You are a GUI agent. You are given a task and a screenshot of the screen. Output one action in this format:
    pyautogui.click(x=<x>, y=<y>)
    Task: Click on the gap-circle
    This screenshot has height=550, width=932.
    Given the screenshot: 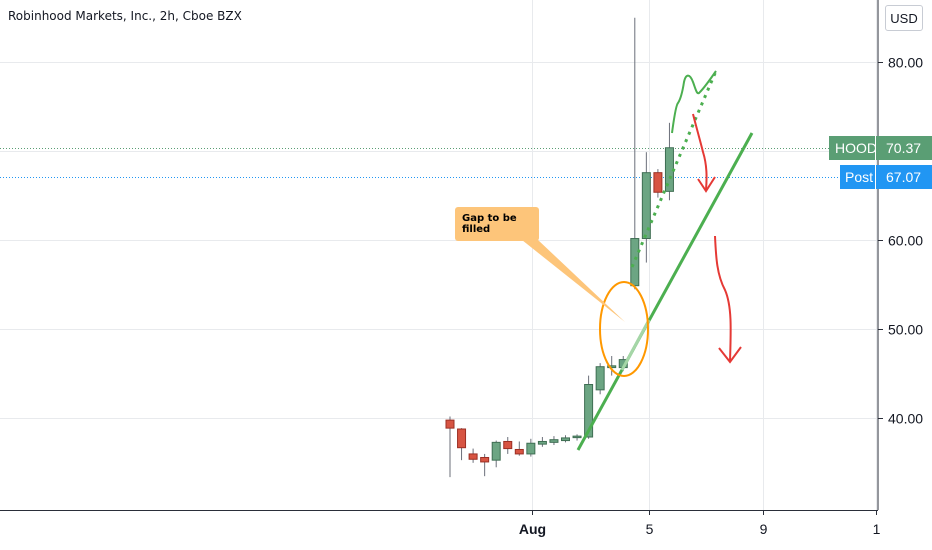 What is the action you would take?
    pyautogui.click(x=624, y=329)
    